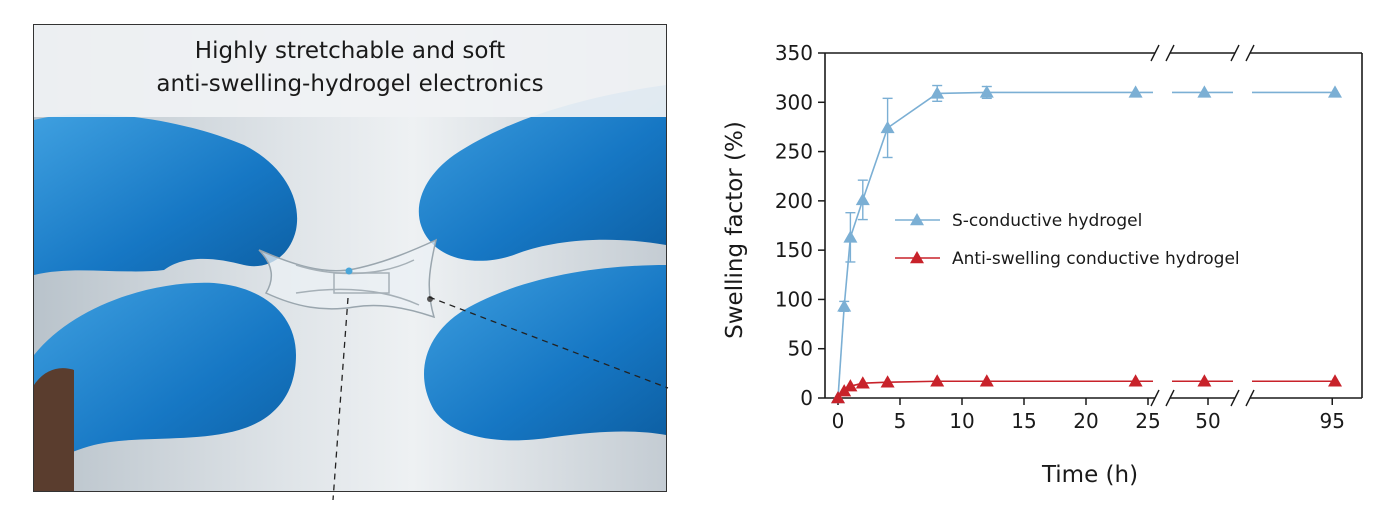 Image resolution: width=1392 pixels, height=516 pixels. I want to click on x-tick-label: 50, so click(1207, 421).